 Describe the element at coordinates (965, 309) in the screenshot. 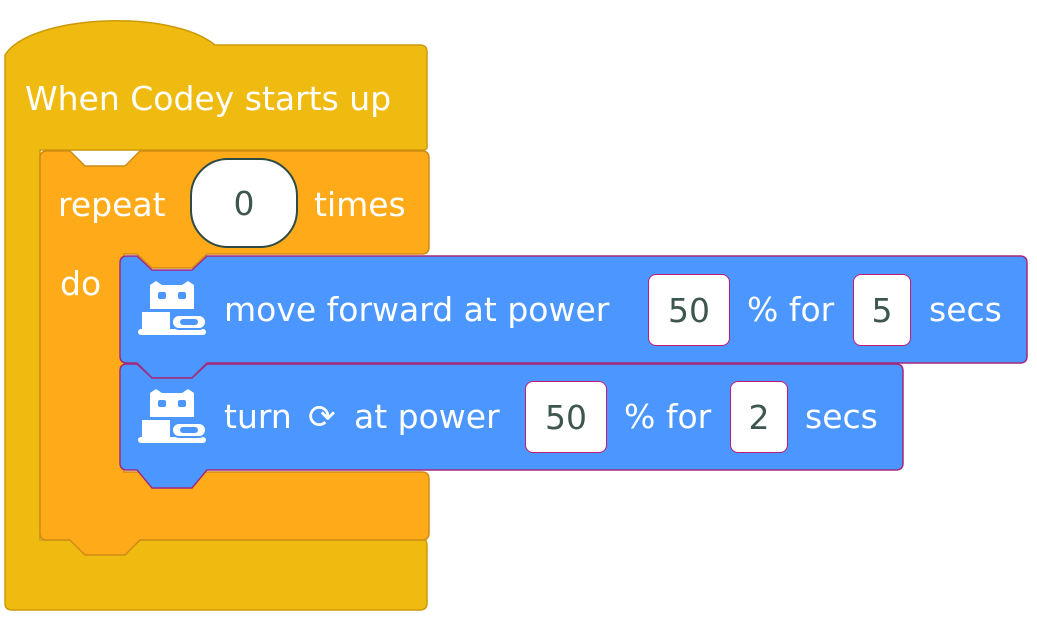

I see `move-secs-label: secs` at that location.